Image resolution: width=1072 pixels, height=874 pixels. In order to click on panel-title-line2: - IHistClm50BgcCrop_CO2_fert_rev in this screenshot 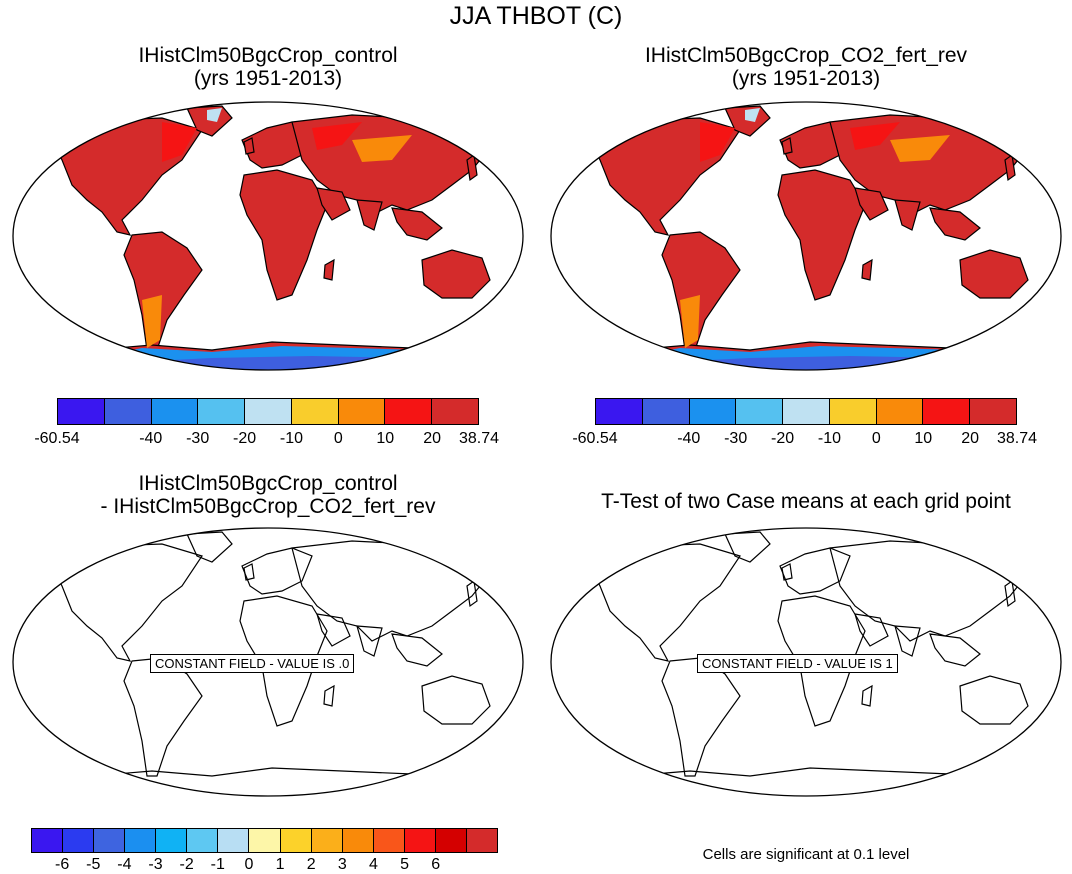, I will do `click(268, 506)`.